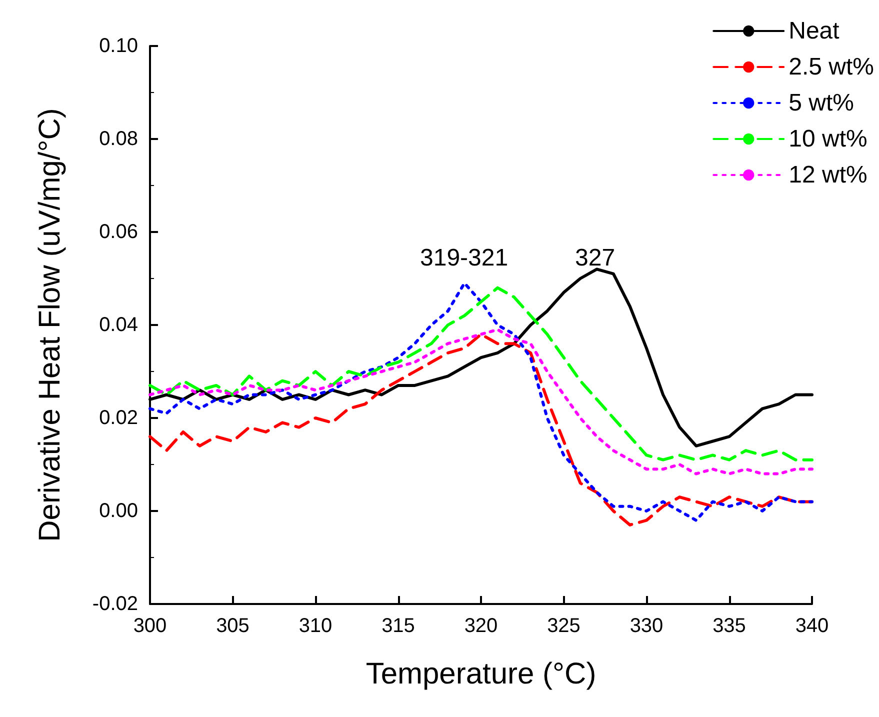  Describe the element at coordinates (481, 674) in the screenshot. I see `x-axis-title: Temperature (°C)` at that location.